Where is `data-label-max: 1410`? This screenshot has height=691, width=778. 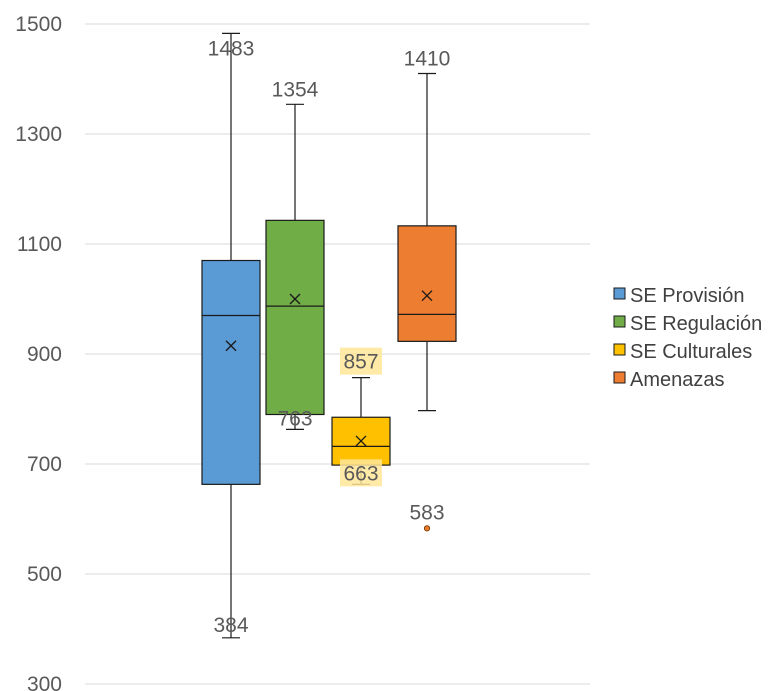 data-label-max: 1410 is located at coordinates (427, 59).